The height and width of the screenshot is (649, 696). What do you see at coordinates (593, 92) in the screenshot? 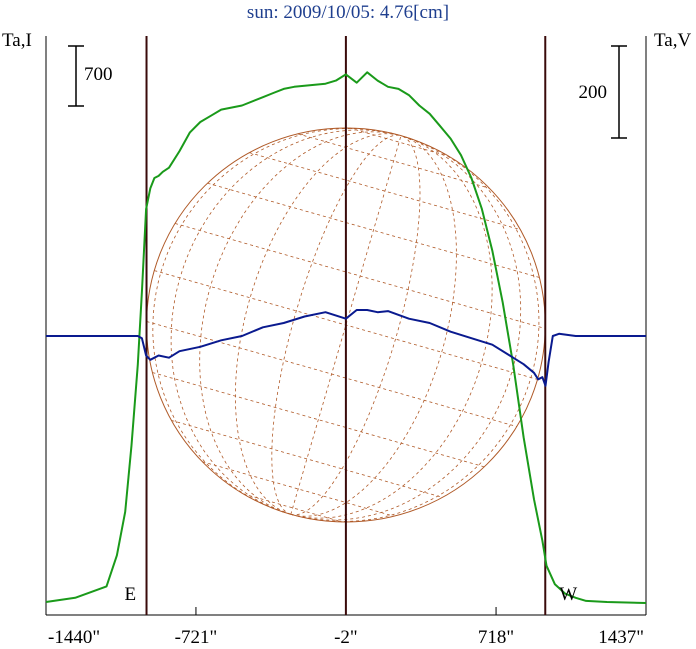
I see `right-scale-value: 200` at bounding box center [593, 92].